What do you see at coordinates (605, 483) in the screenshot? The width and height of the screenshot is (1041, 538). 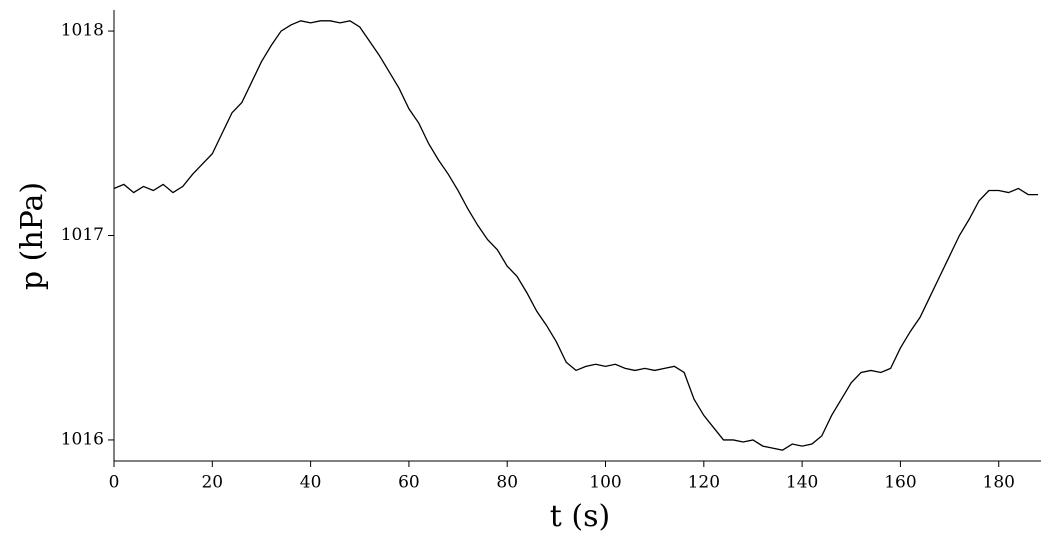 I see `x-tick-label: 100` at bounding box center [605, 483].